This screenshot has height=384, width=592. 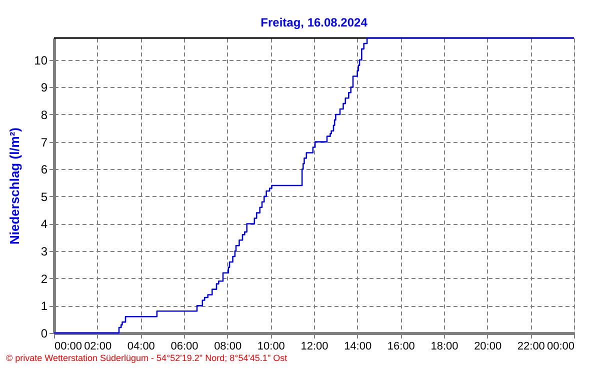 What do you see at coordinates (228, 346) in the screenshot?
I see `x-tick-label: 08:00` at bounding box center [228, 346].